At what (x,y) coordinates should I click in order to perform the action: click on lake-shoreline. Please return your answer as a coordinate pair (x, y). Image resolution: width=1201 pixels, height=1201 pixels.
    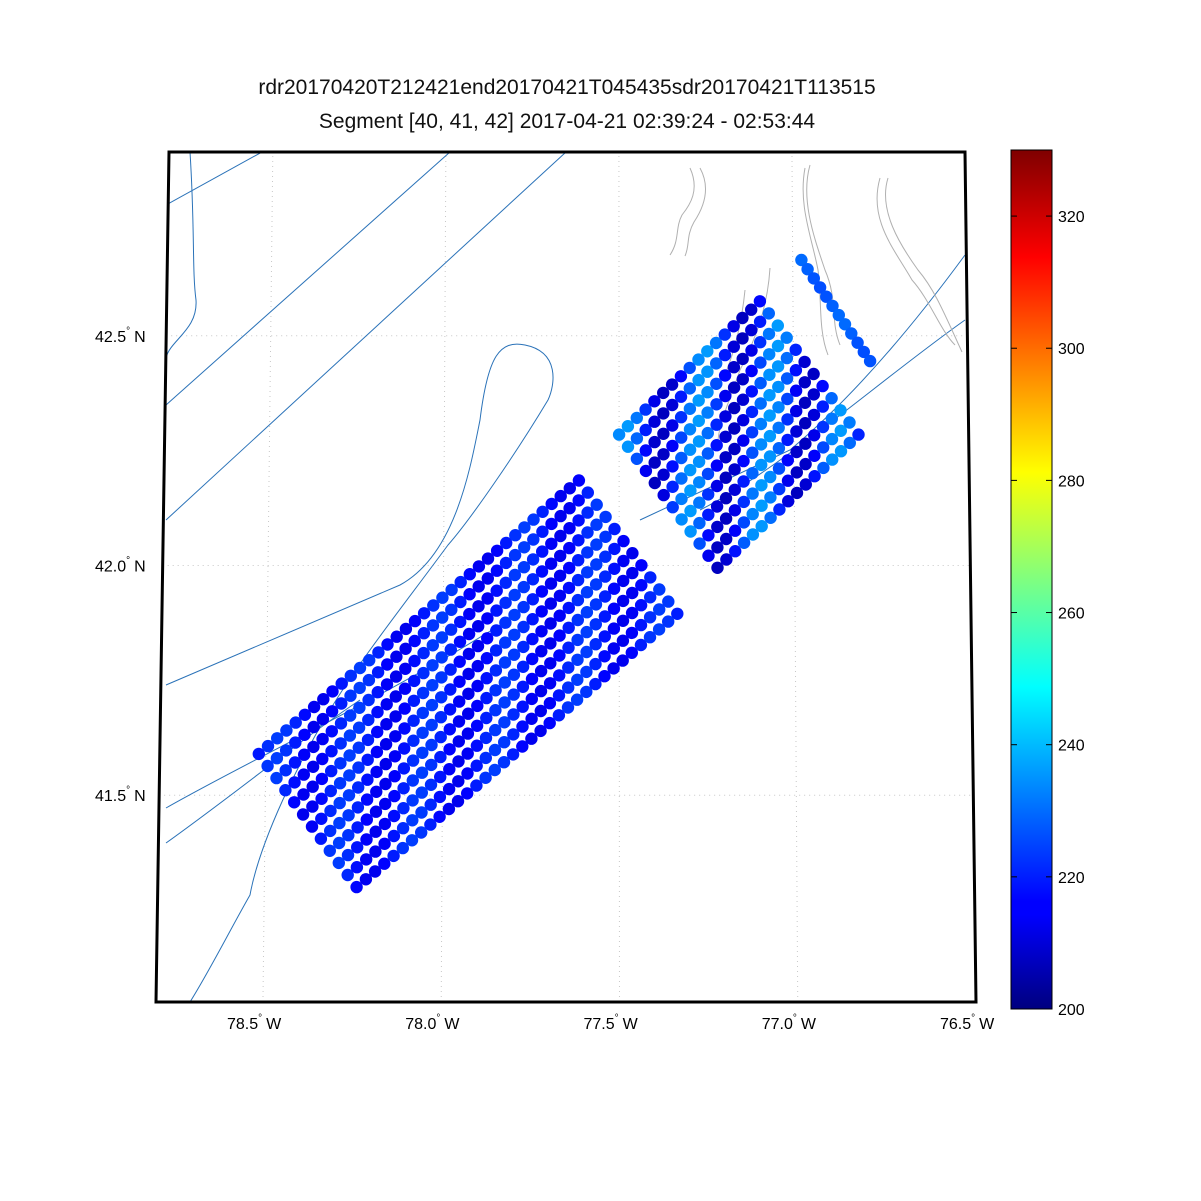
    Looking at the image, I should click on (924, 265).